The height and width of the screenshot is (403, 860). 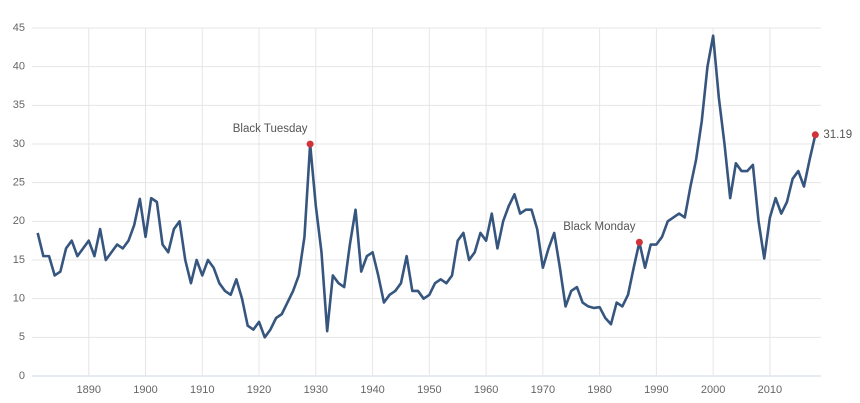 I want to click on y-tick-label: 15, so click(x=19, y=260).